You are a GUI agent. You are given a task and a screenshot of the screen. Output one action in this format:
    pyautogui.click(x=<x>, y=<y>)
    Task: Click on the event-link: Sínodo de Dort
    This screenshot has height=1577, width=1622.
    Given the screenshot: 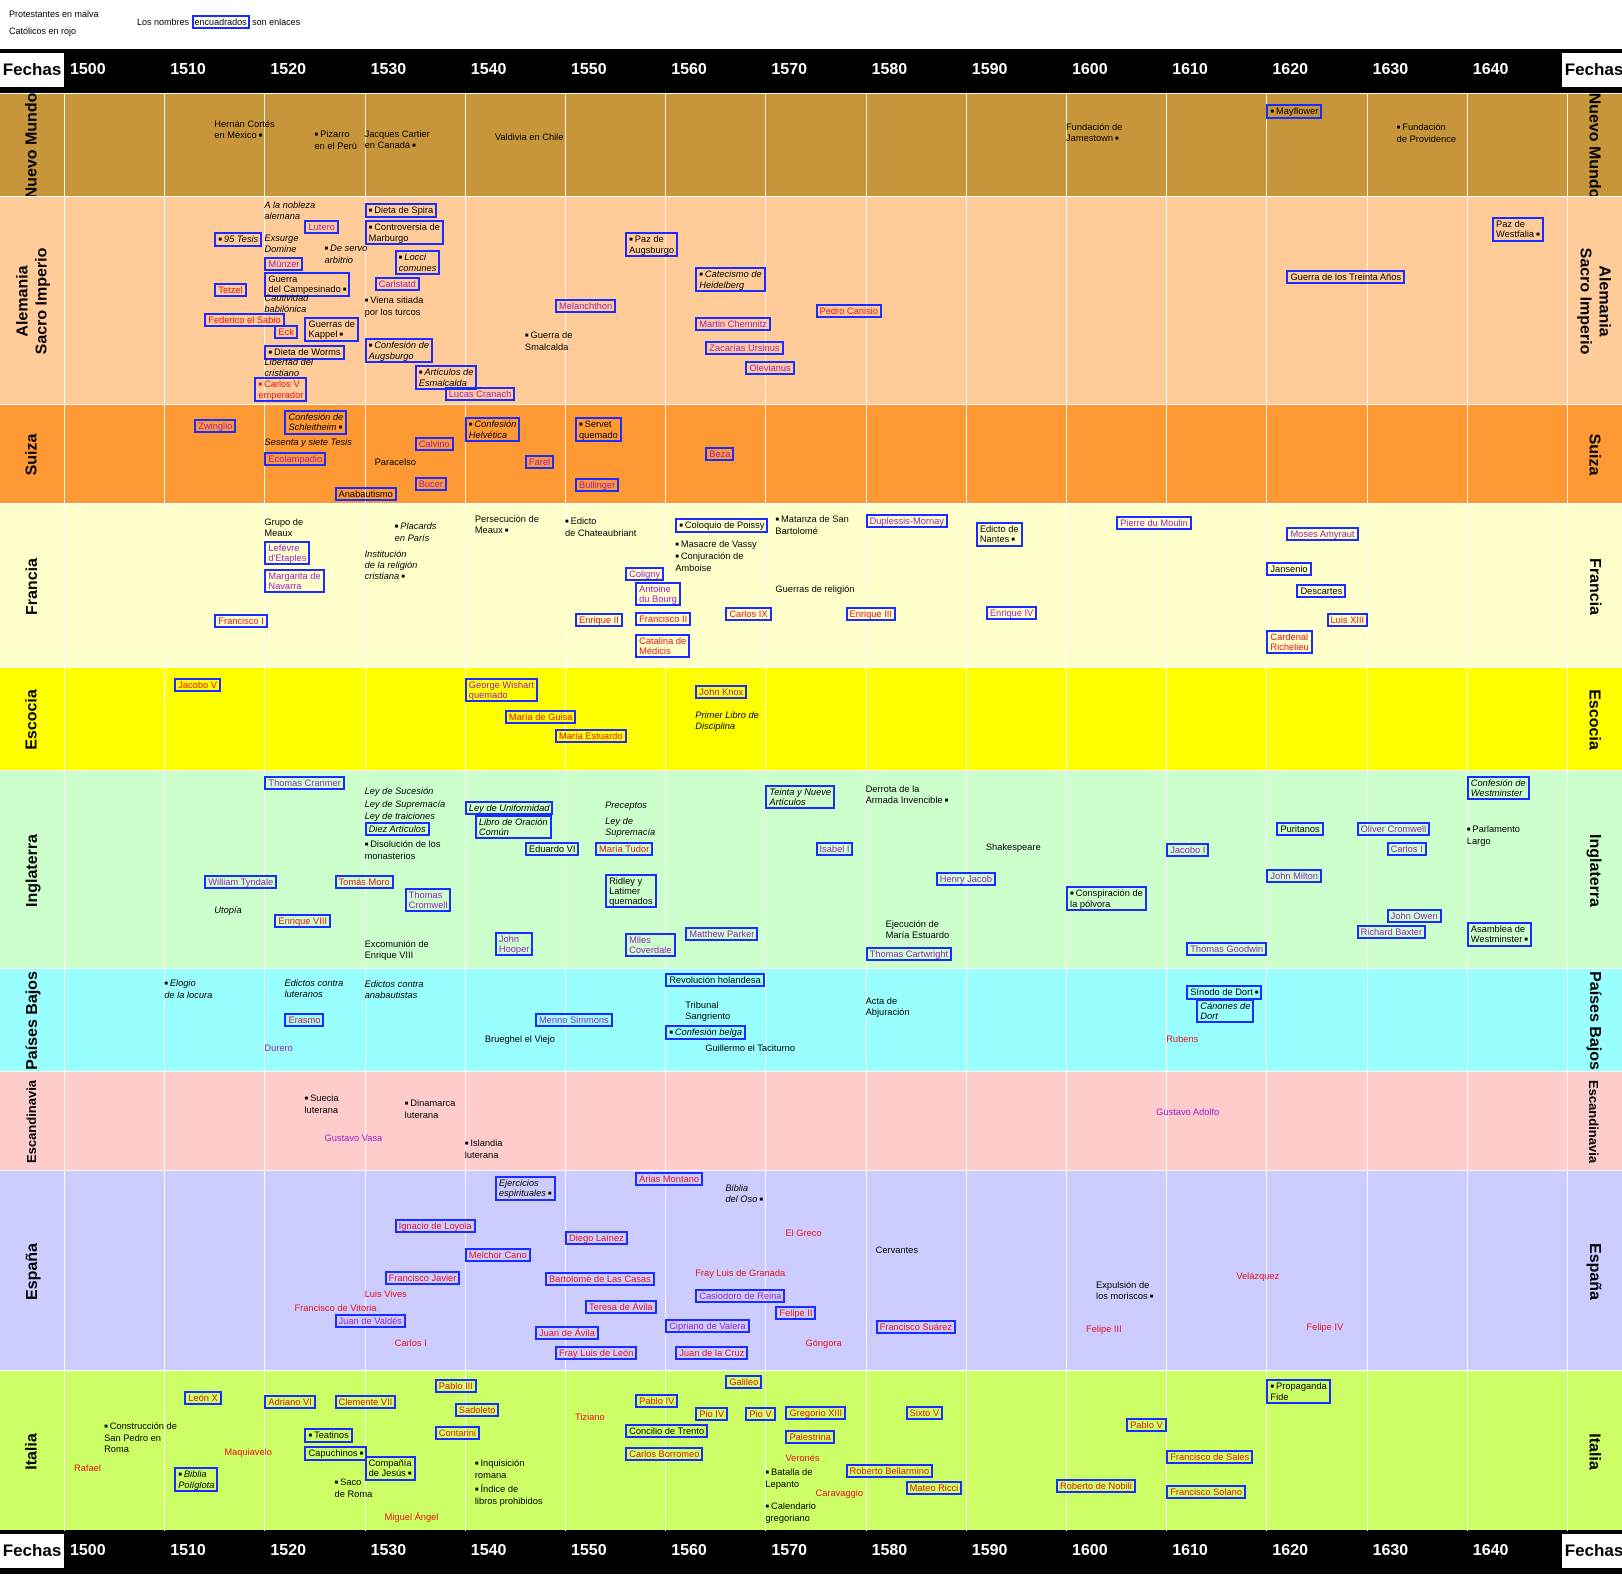 What is the action you would take?
    pyautogui.click(x=1224, y=992)
    